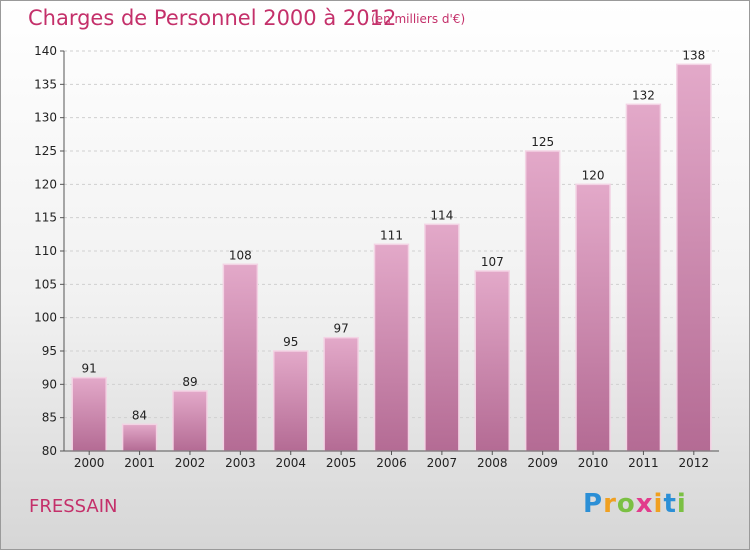 The width and height of the screenshot is (750, 550). Describe the element at coordinates (442, 463) in the screenshot. I see `x-tick-label-2007: 2007` at that location.